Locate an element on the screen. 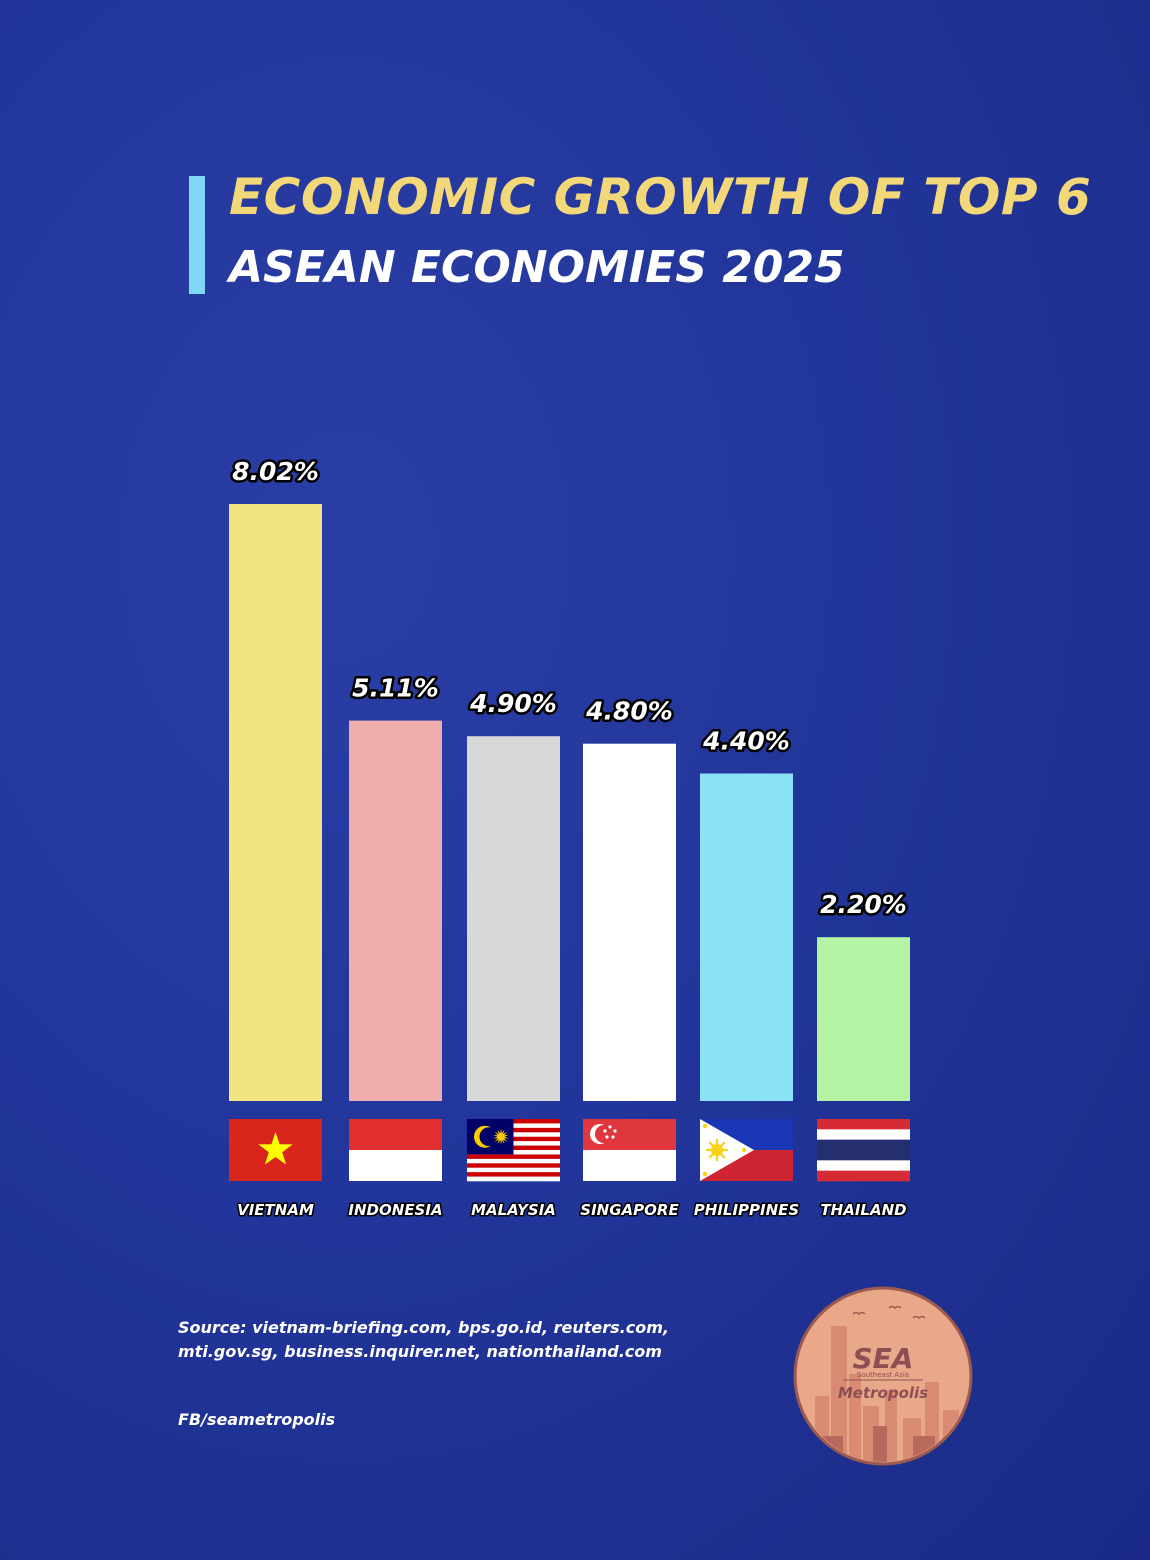 The image size is (1150, 1560). category-label-malaysia: MALAYSIA is located at coordinates (513, 1210).